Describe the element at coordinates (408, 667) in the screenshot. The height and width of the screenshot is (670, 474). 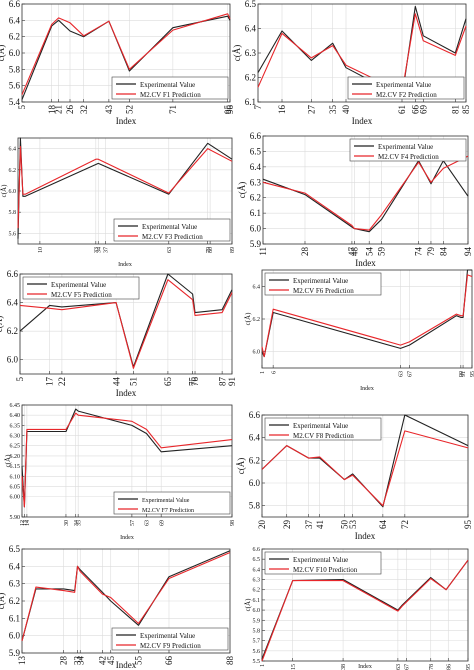
I see `x-tick-label: 67` at that location.